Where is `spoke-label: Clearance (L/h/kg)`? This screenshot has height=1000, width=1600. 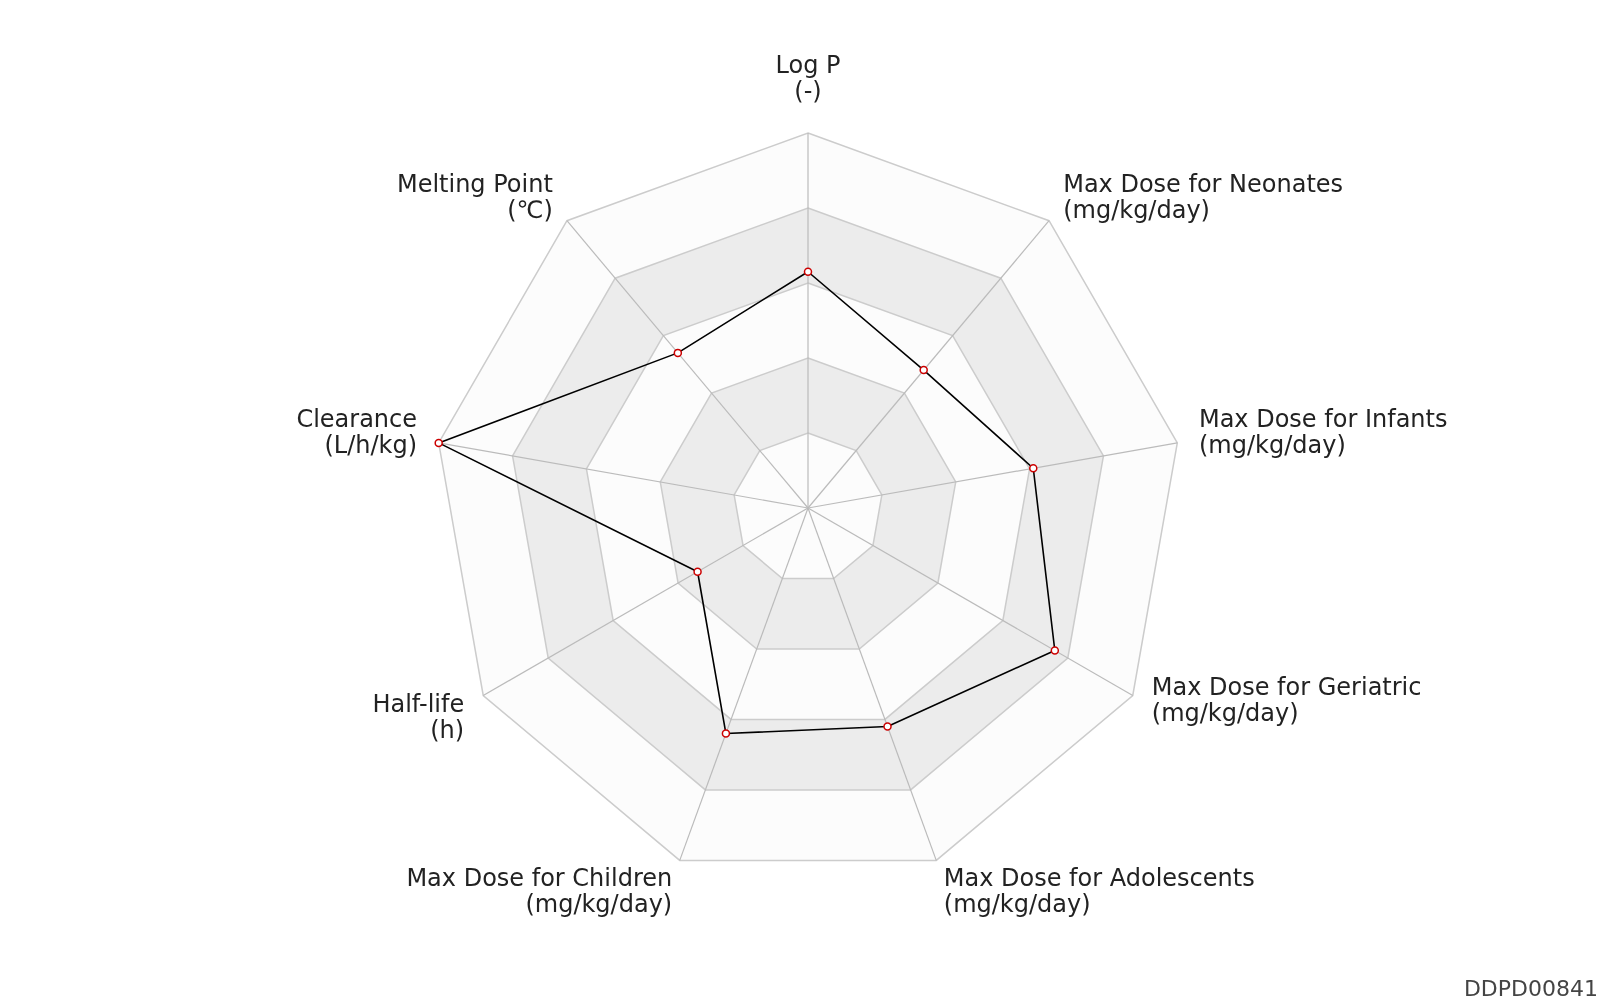 spoke-label: Clearance (L/h/kg) is located at coordinates (357, 432).